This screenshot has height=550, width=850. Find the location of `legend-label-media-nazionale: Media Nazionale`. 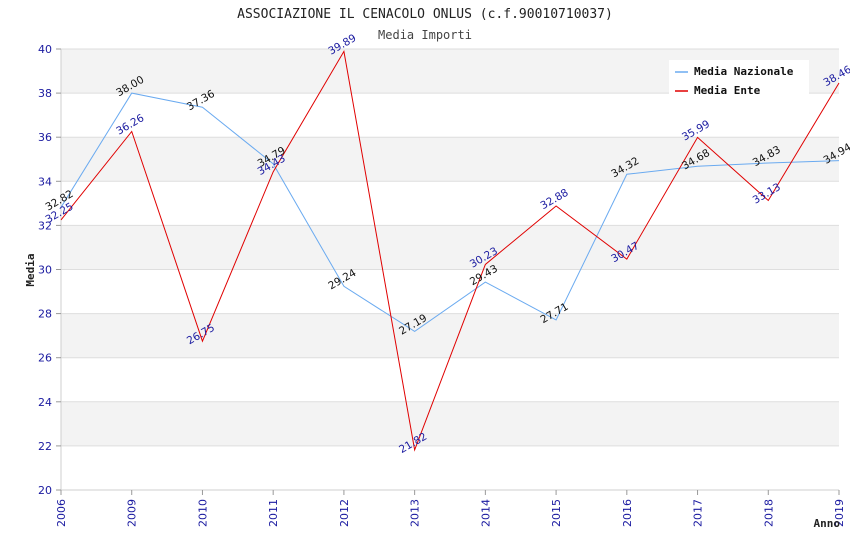

legend-label-media-nazionale: Media Nazionale is located at coordinates (744, 71).